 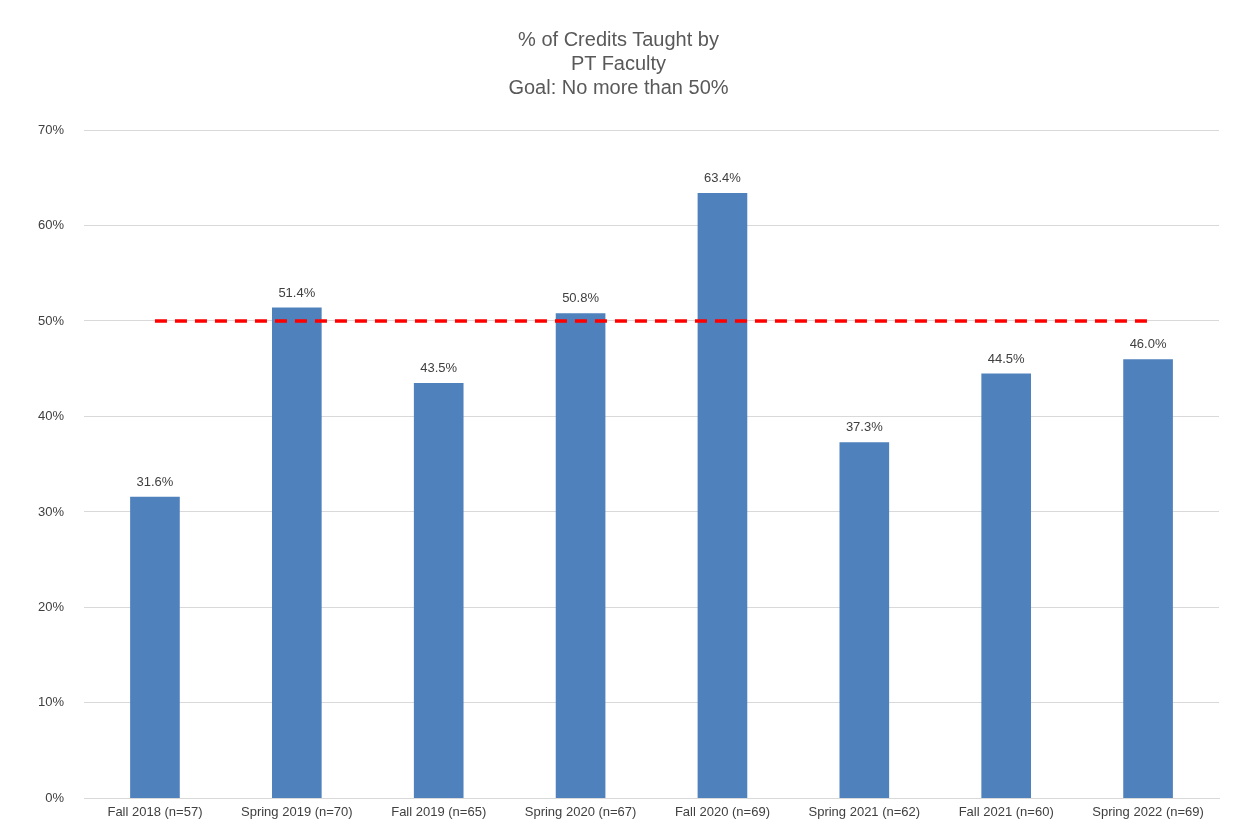 I want to click on x-tick-label: Fall 2018 (n=57), so click(x=155, y=811).